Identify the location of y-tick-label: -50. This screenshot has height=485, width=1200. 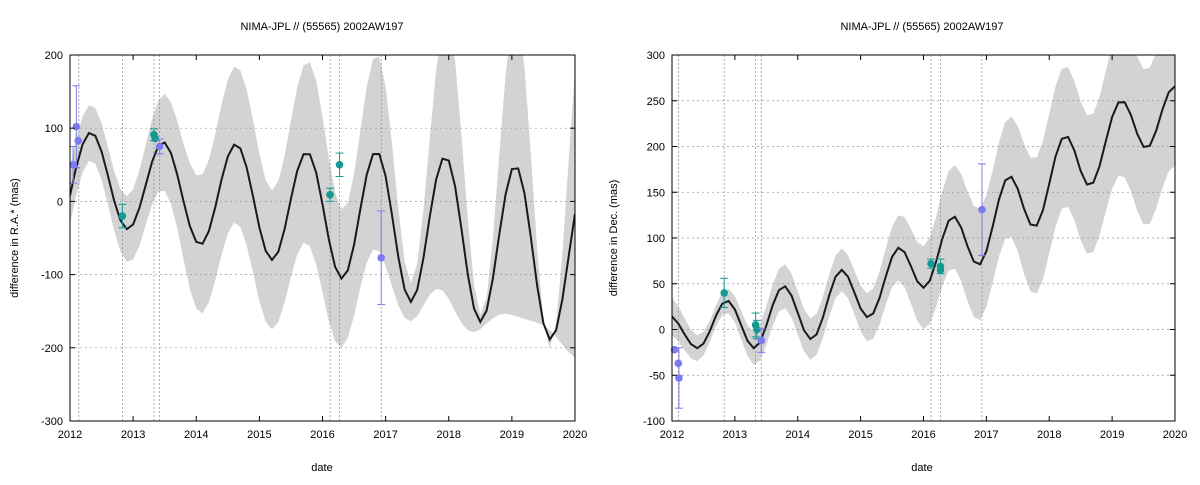
(657, 376).